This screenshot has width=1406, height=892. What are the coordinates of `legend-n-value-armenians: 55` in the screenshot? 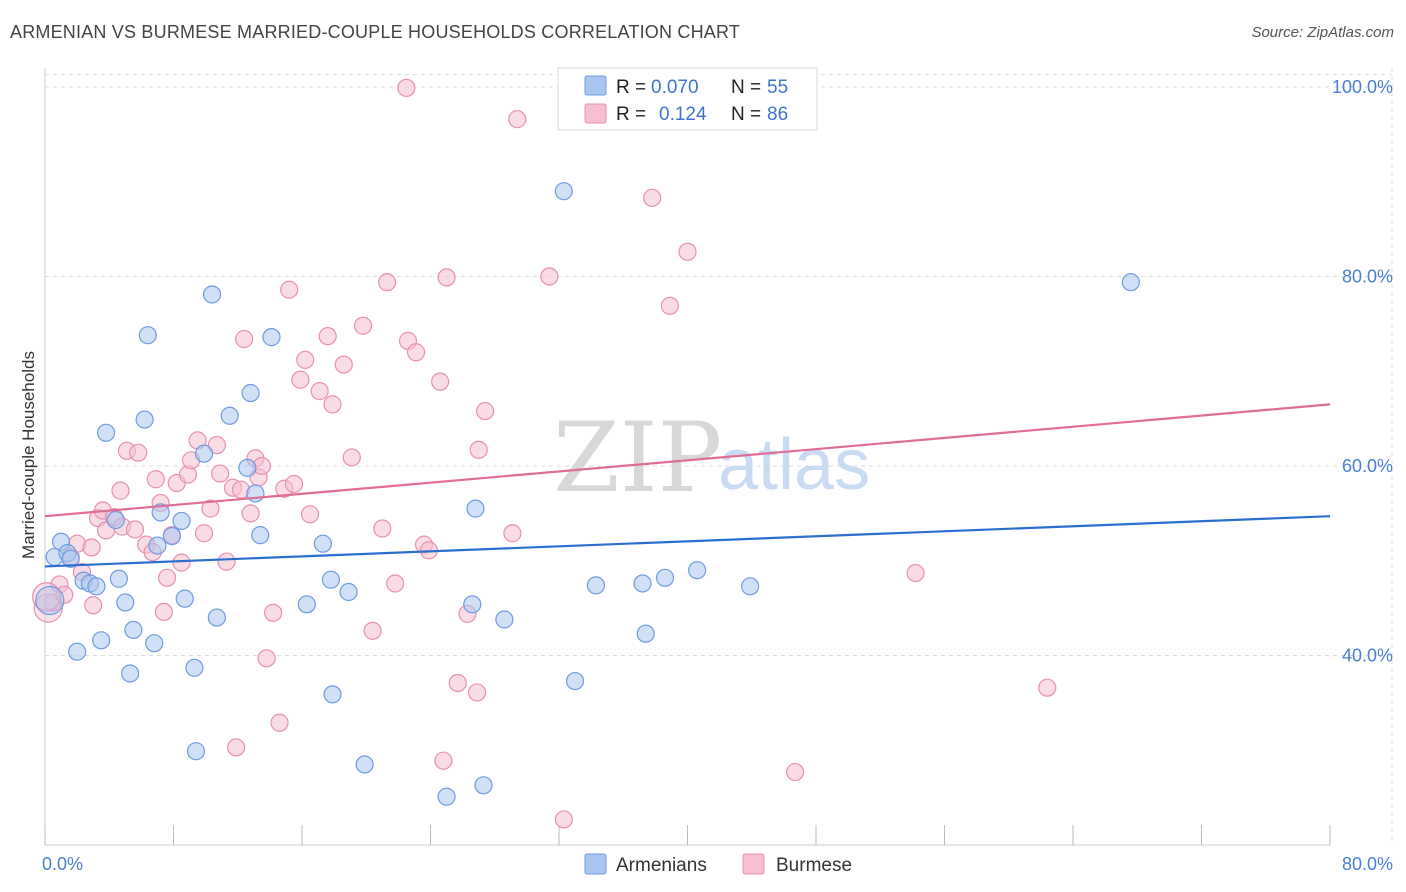 It's located at (777, 87).